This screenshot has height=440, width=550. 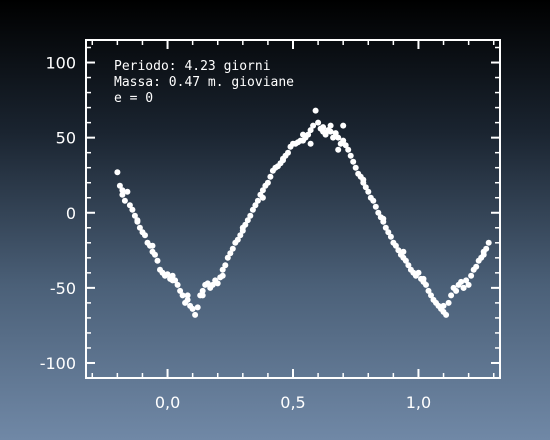 What do you see at coordinates (58, 363) in the screenshot?
I see `y-tick-label: -100` at bounding box center [58, 363].